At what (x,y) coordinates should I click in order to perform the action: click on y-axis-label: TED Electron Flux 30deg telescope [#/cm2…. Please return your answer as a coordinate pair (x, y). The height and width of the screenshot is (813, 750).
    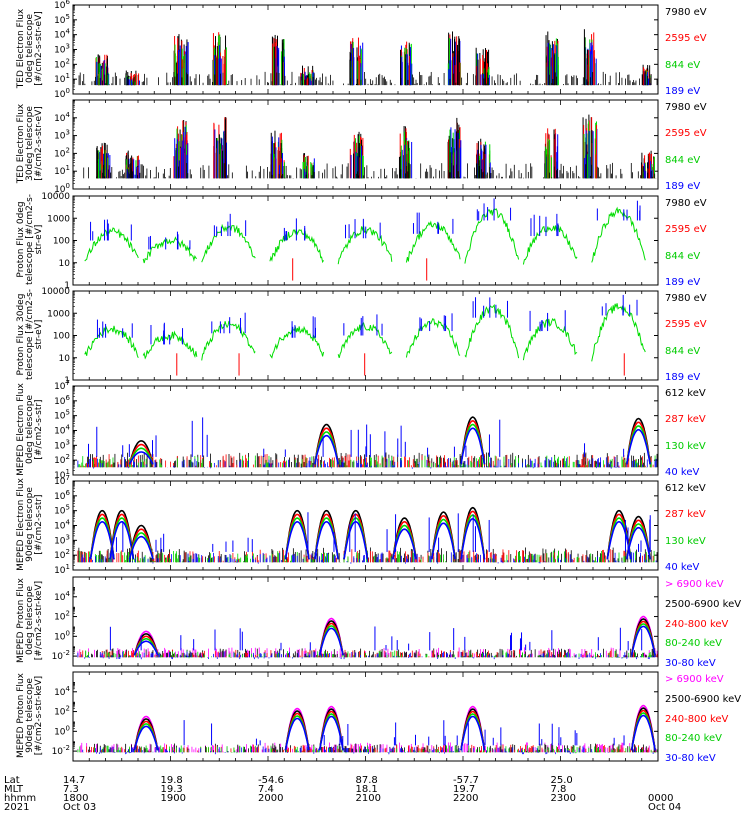
    Looking at the image, I should click on (30, 143).